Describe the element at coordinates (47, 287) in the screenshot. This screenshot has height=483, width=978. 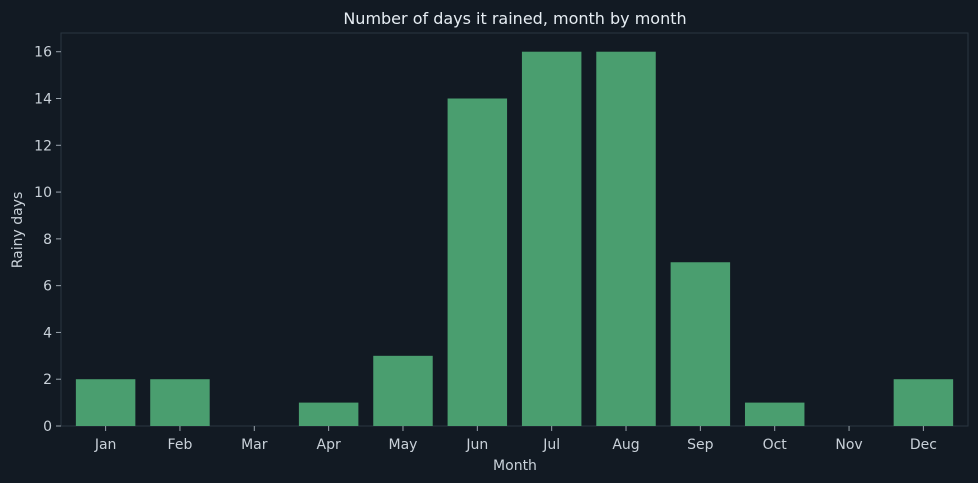
I see `y-tick-label: 6` at that location.